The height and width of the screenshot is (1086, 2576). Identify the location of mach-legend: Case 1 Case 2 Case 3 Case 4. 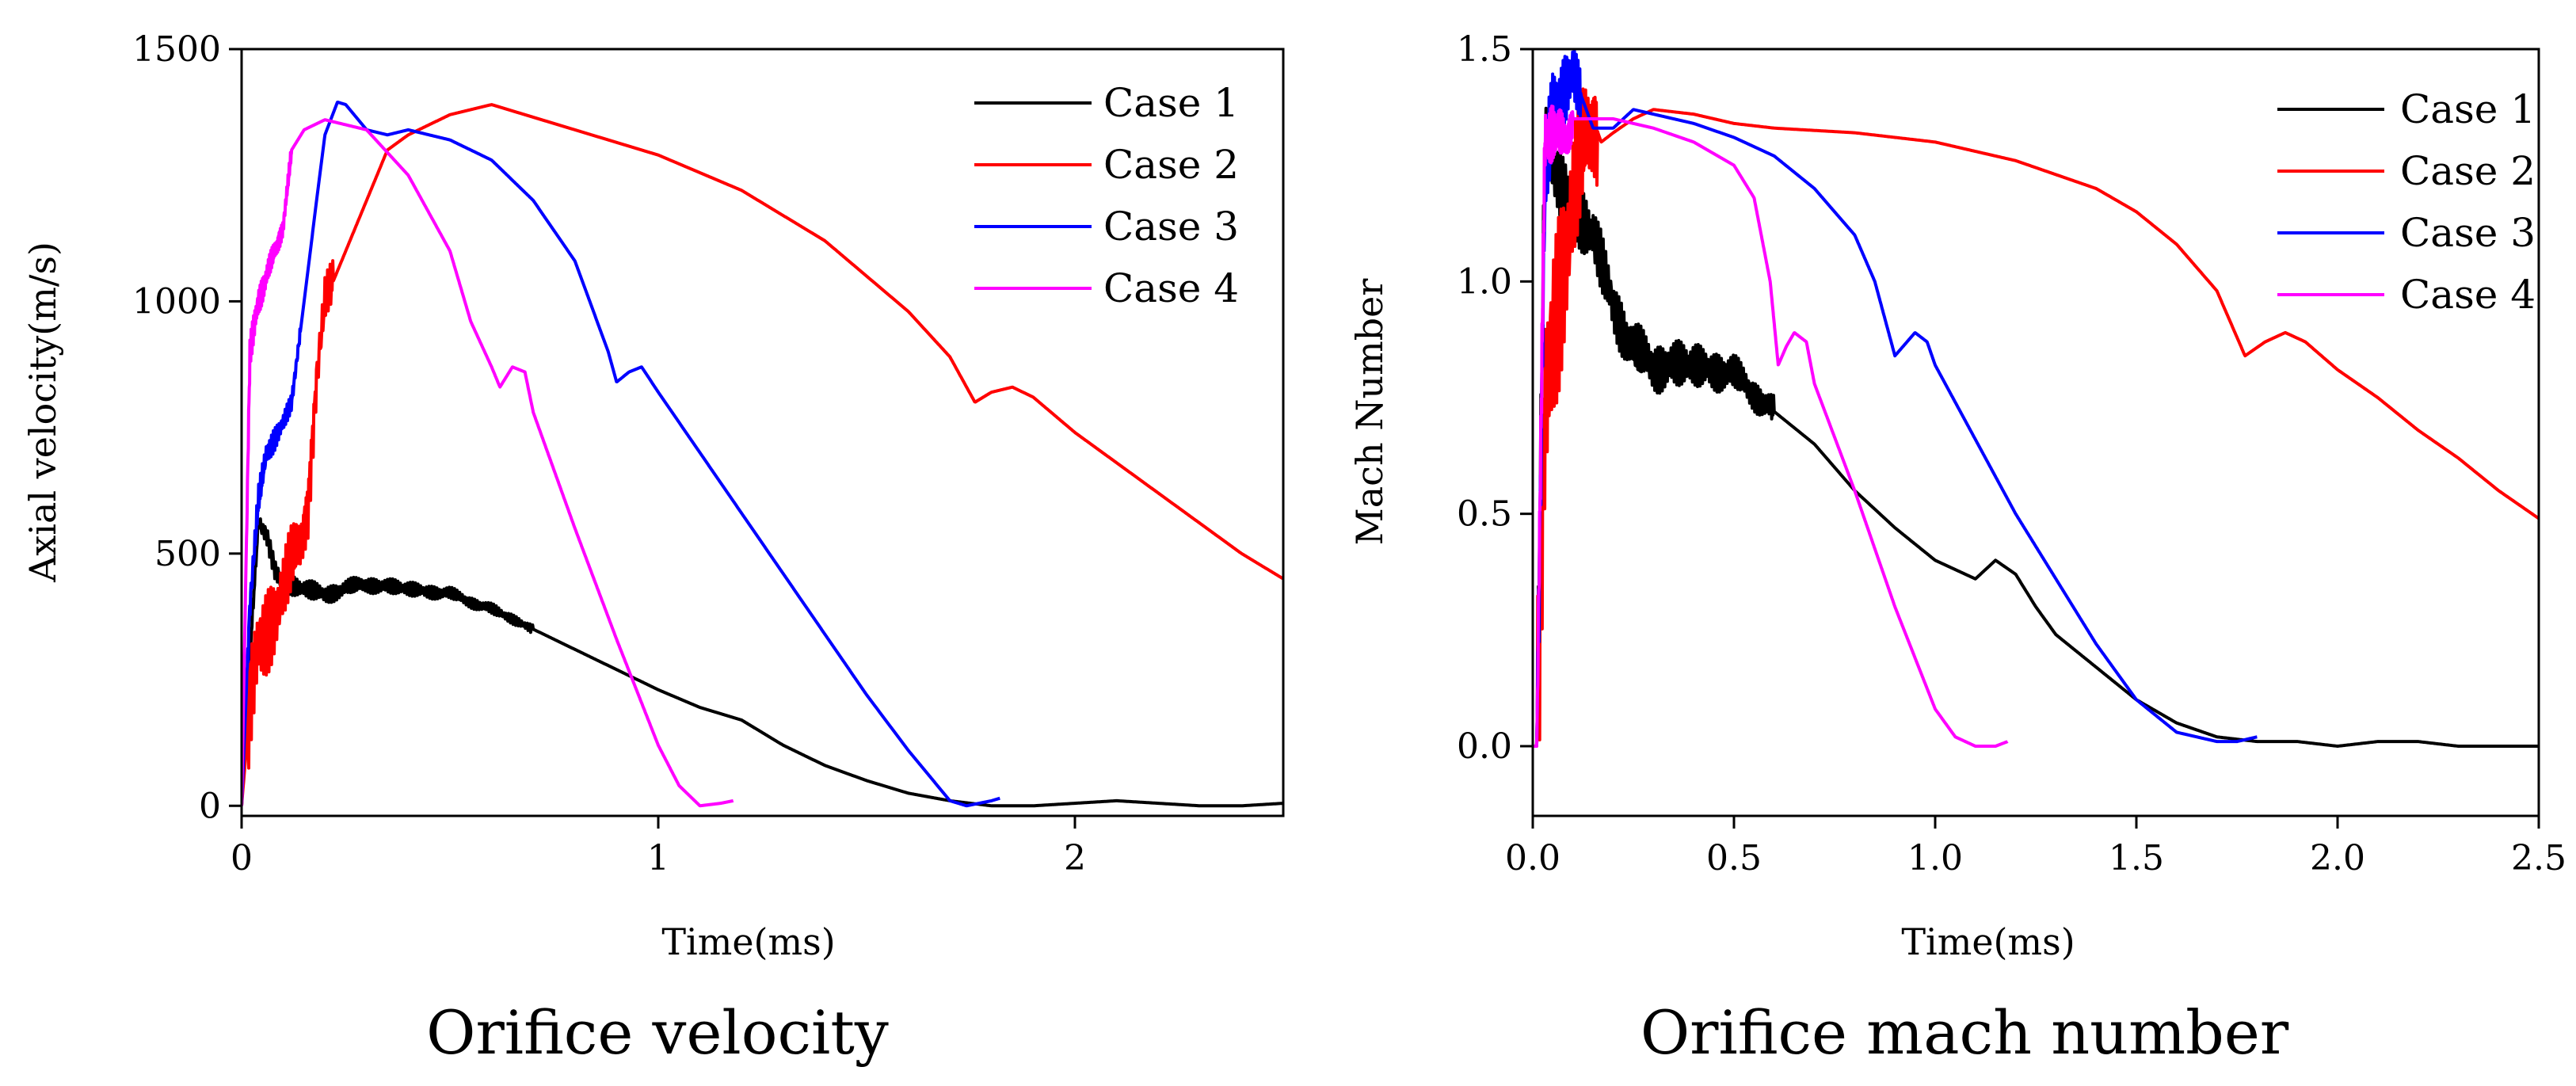
(2406, 202).